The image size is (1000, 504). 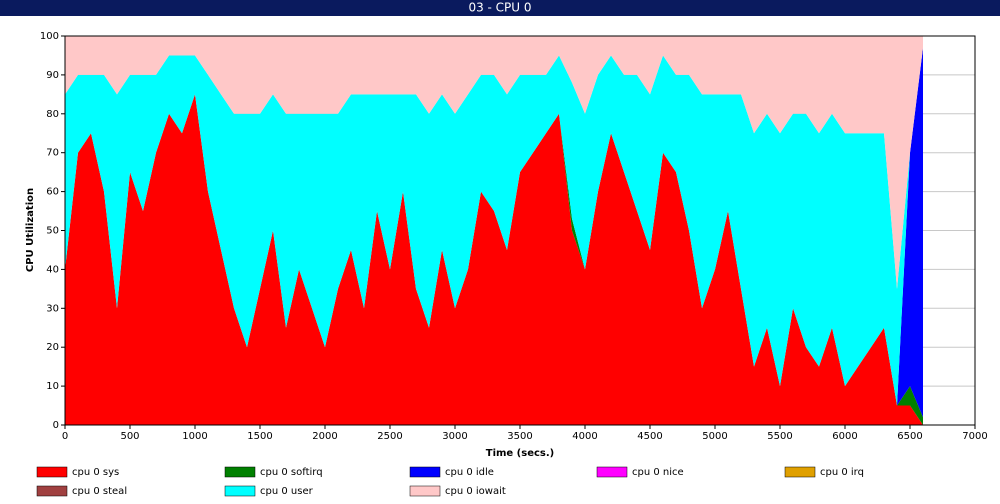 What do you see at coordinates (30, 230) in the screenshot?
I see `y-axis-label: CPU Utilization` at bounding box center [30, 230].